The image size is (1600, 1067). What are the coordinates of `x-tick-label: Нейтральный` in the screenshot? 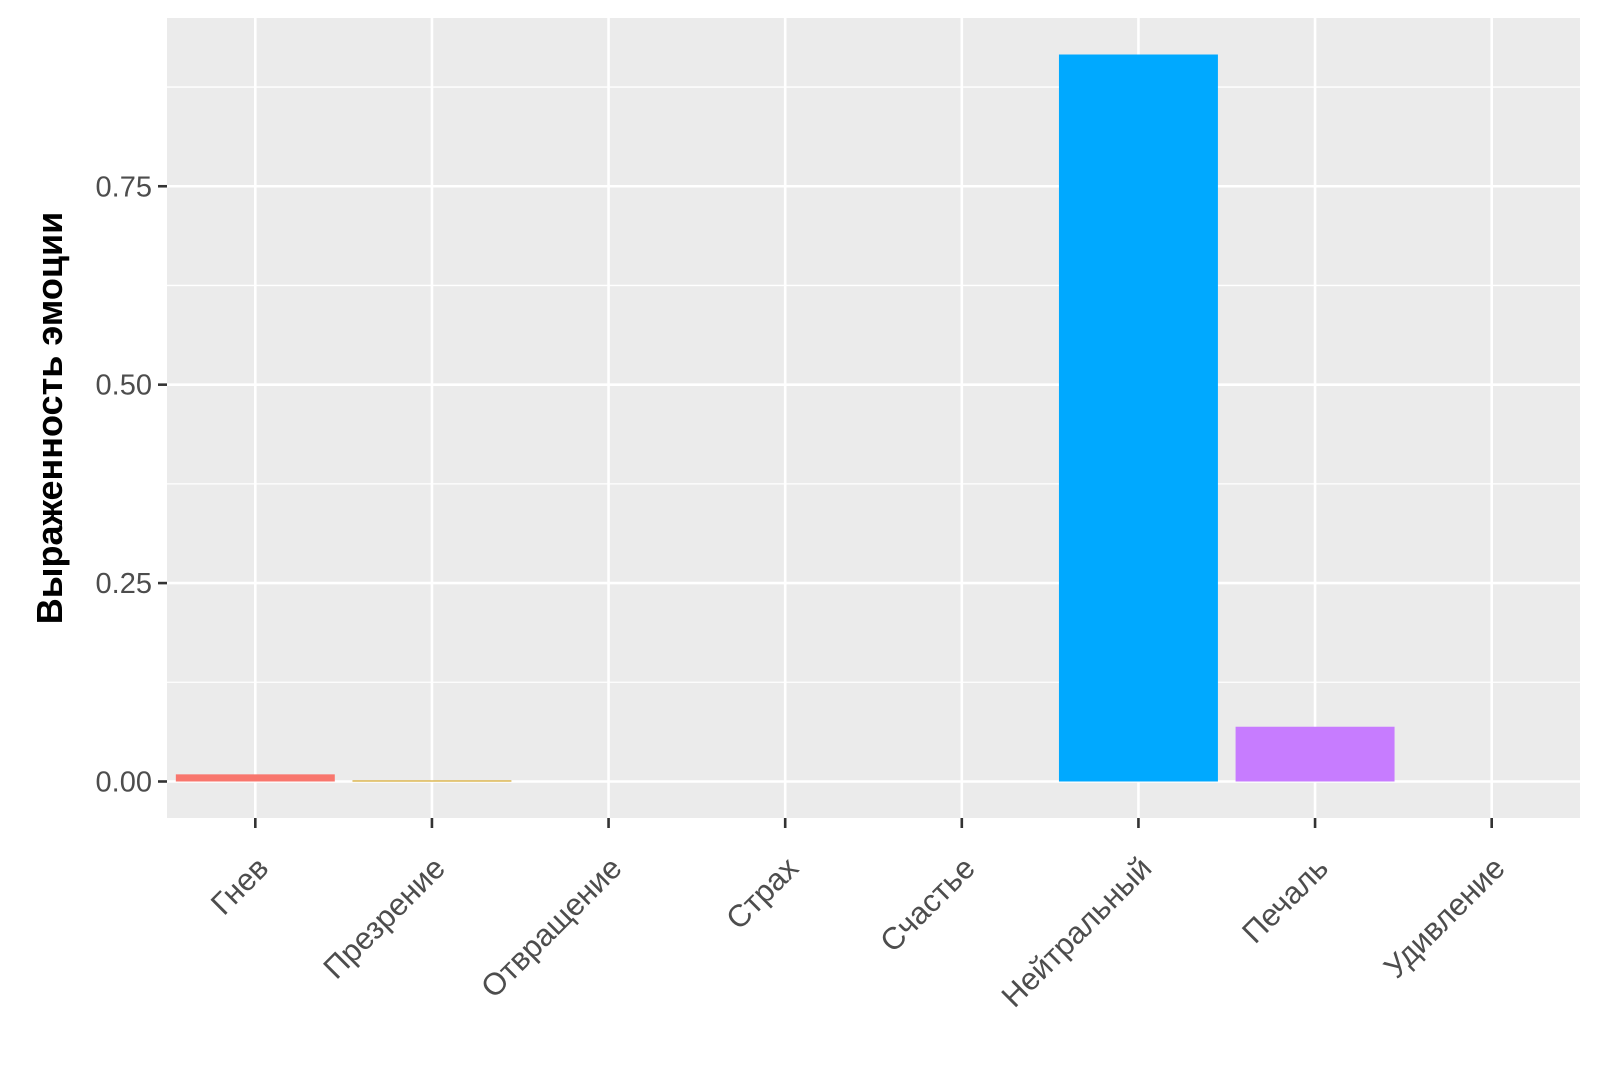 It's located at (1077, 932).